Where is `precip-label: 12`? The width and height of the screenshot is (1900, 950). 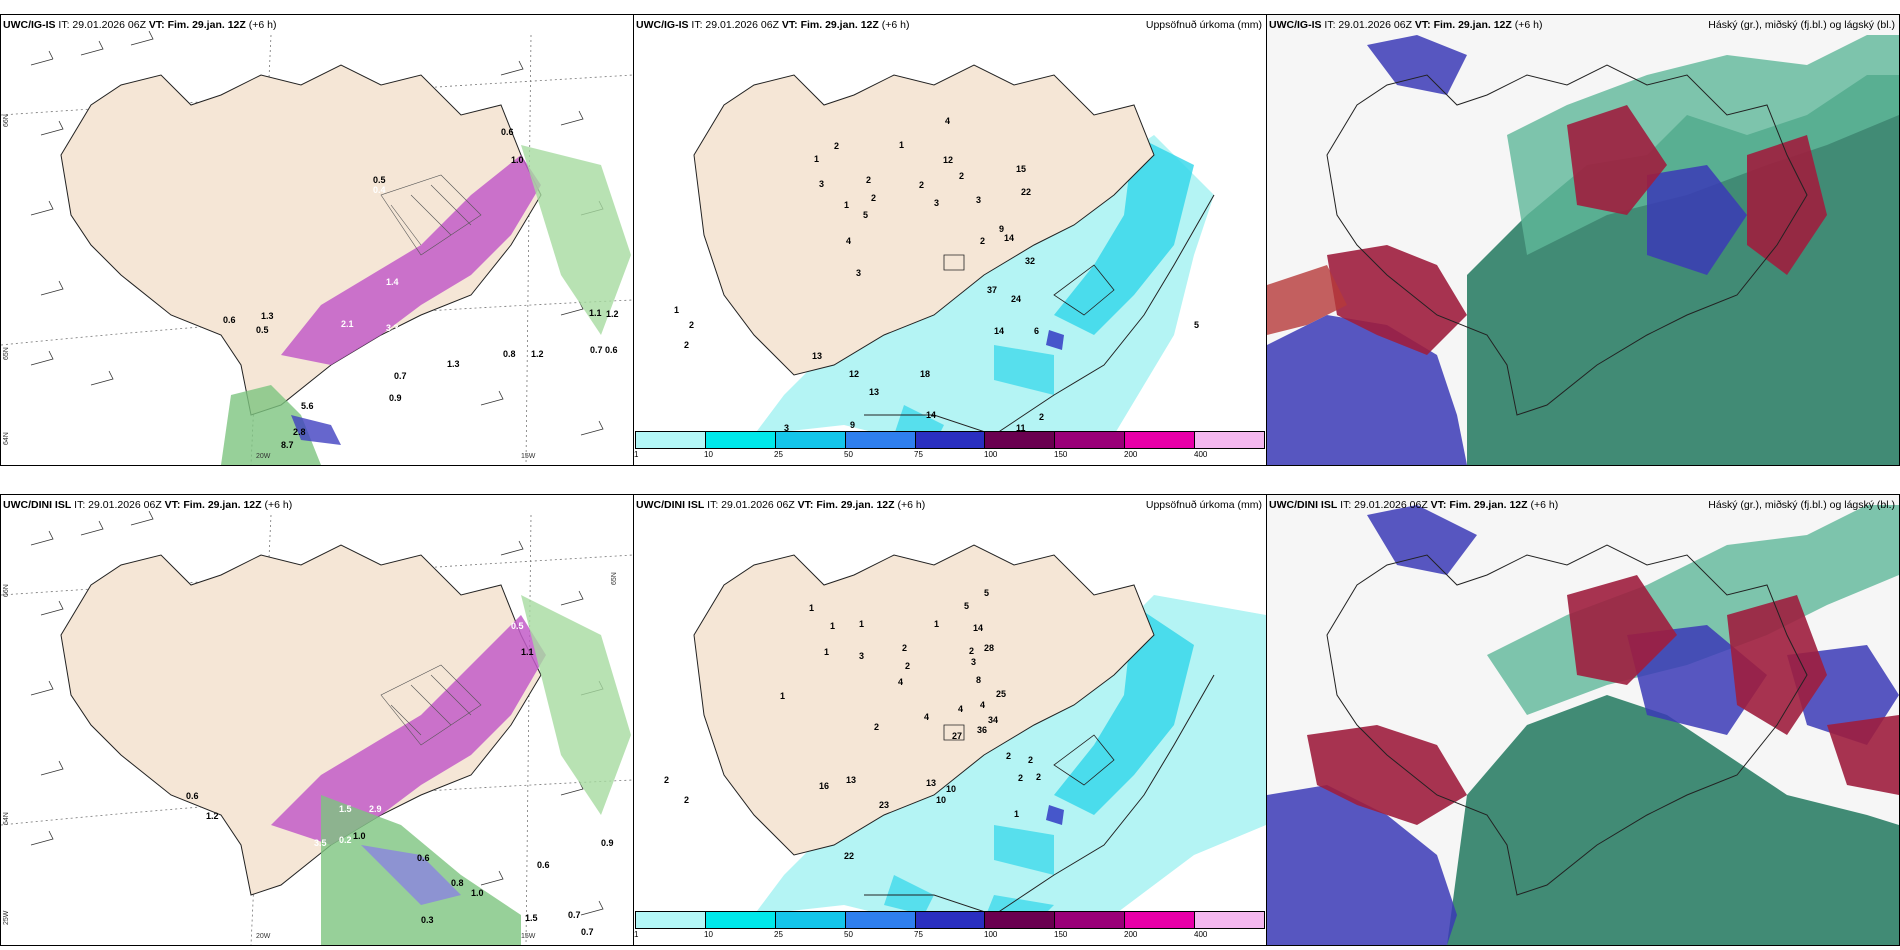 precip-label: 12 is located at coordinates (854, 374).